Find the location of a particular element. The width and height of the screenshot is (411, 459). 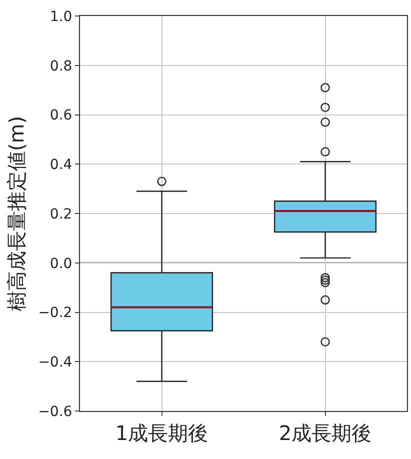

y-tick-label: 0.2 is located at coordinates (61, 214).